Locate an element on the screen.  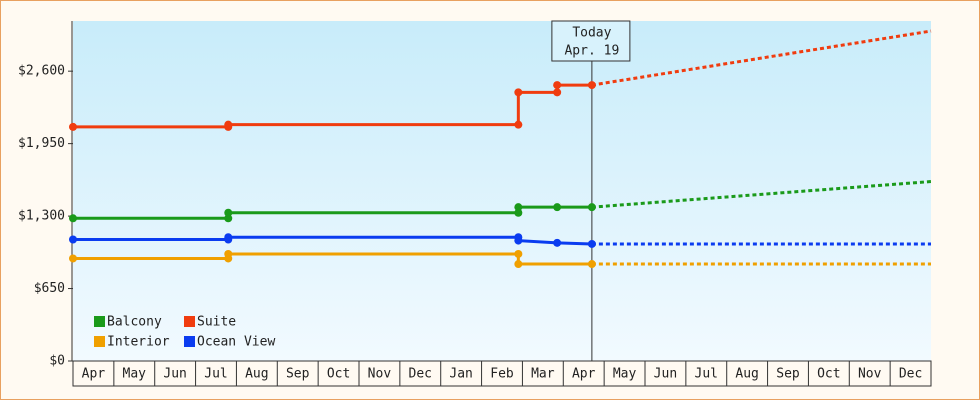
x-tick-label: Feb is located at coordinates (502, 374).